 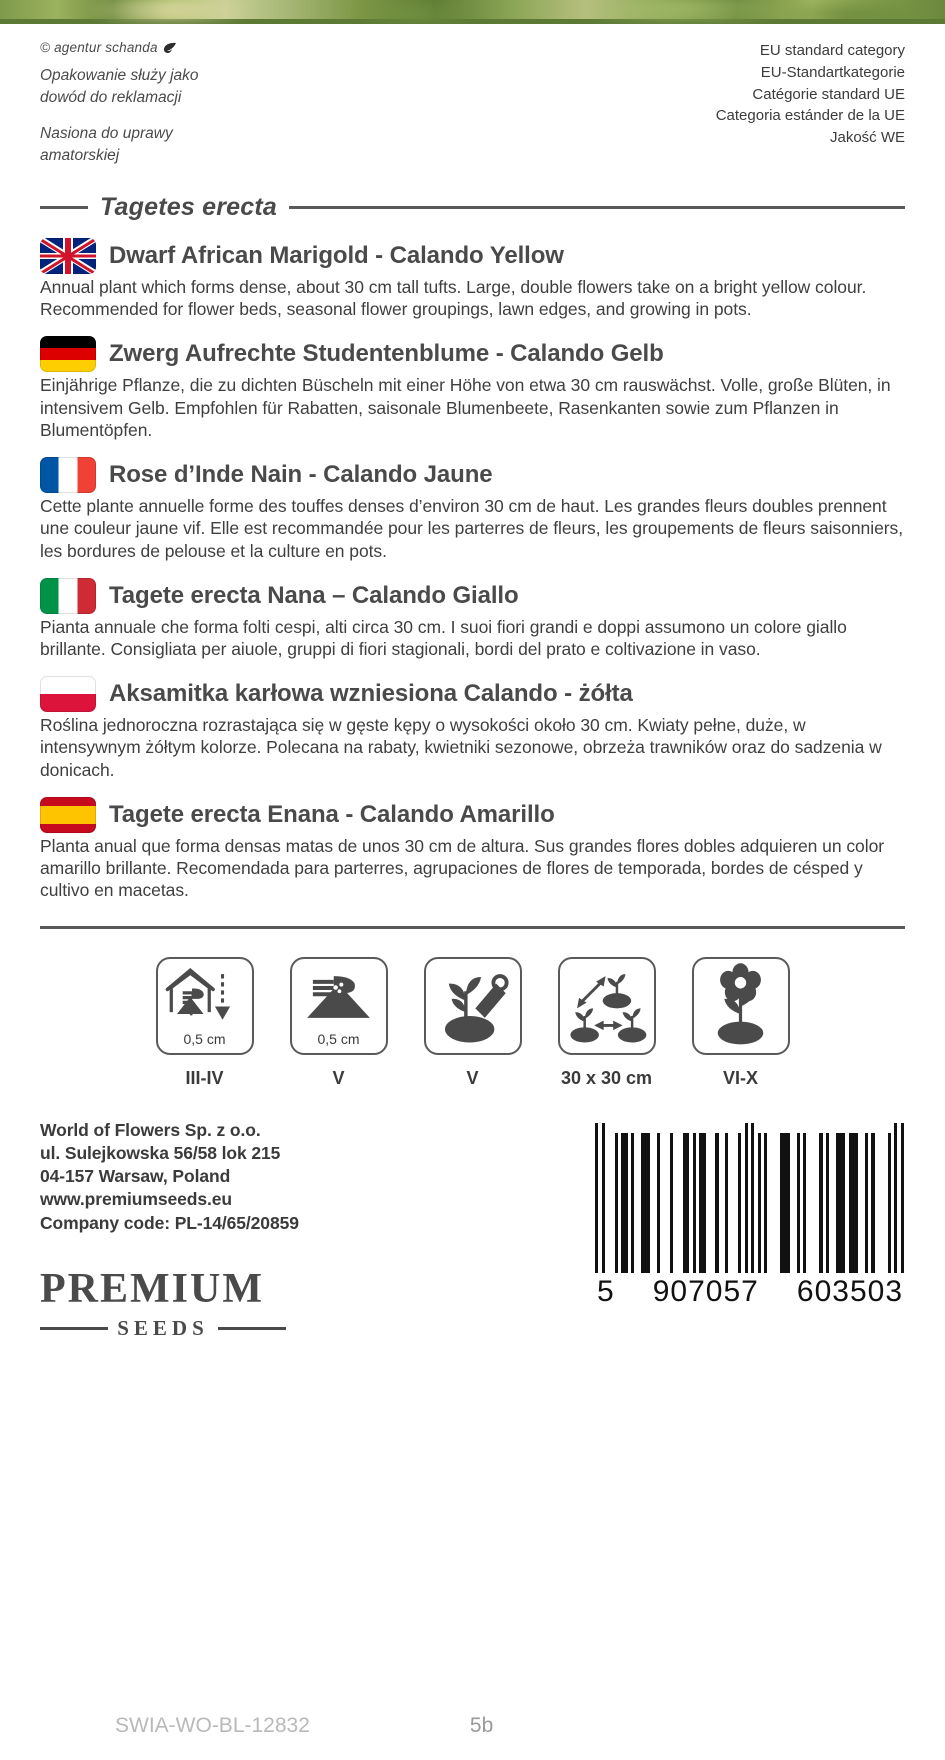 I want to click on page-number: 5b, so click(x=481, y=1725).